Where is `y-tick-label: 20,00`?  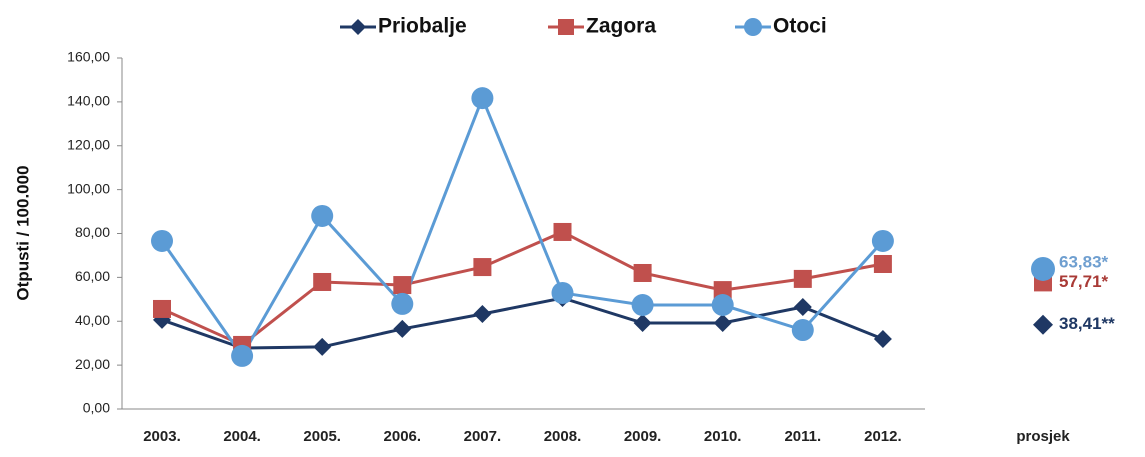 y-tick-label: 20,00 is located at coordinates (92, 364).